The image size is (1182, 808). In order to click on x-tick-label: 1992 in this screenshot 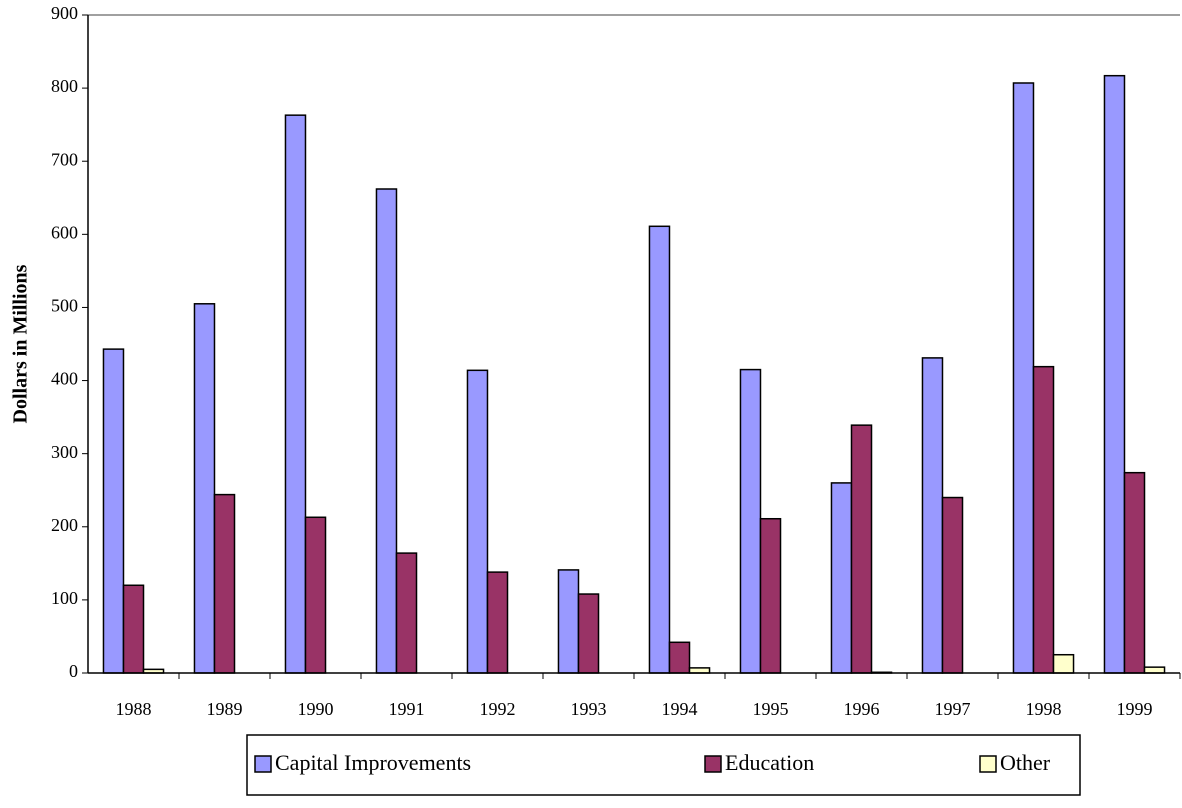, I will do `click(498, 709)`.